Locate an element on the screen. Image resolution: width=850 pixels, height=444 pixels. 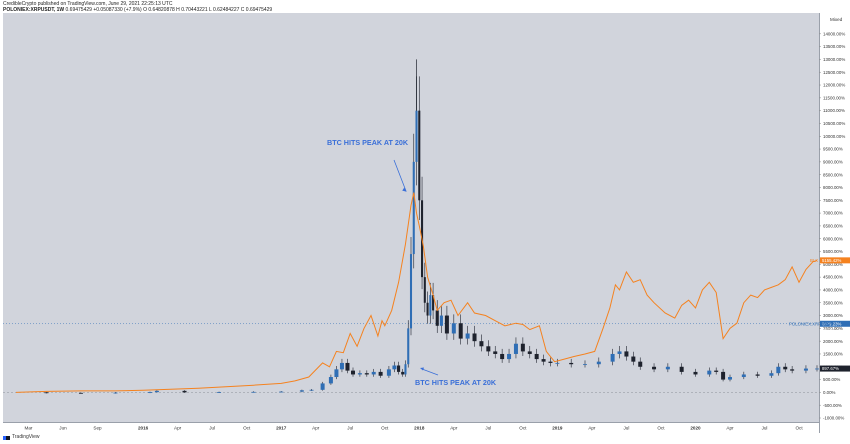
x-tick-label: Jun is located at coordinates (63, 428).